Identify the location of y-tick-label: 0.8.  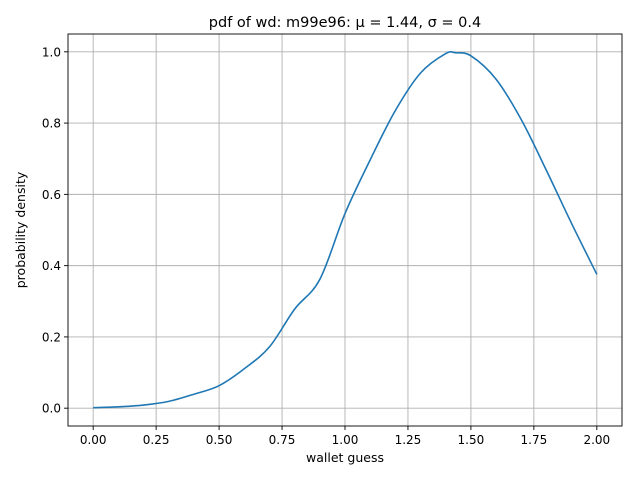
(51, 124).